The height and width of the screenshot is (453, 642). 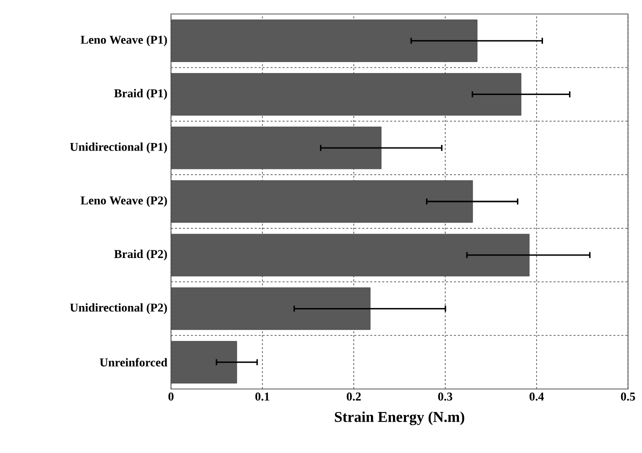 What do you see at coordinates (140, 94) in the screenshot?
I see `y-tick-label: Braid (P1)` at bounding box center [140, 94].